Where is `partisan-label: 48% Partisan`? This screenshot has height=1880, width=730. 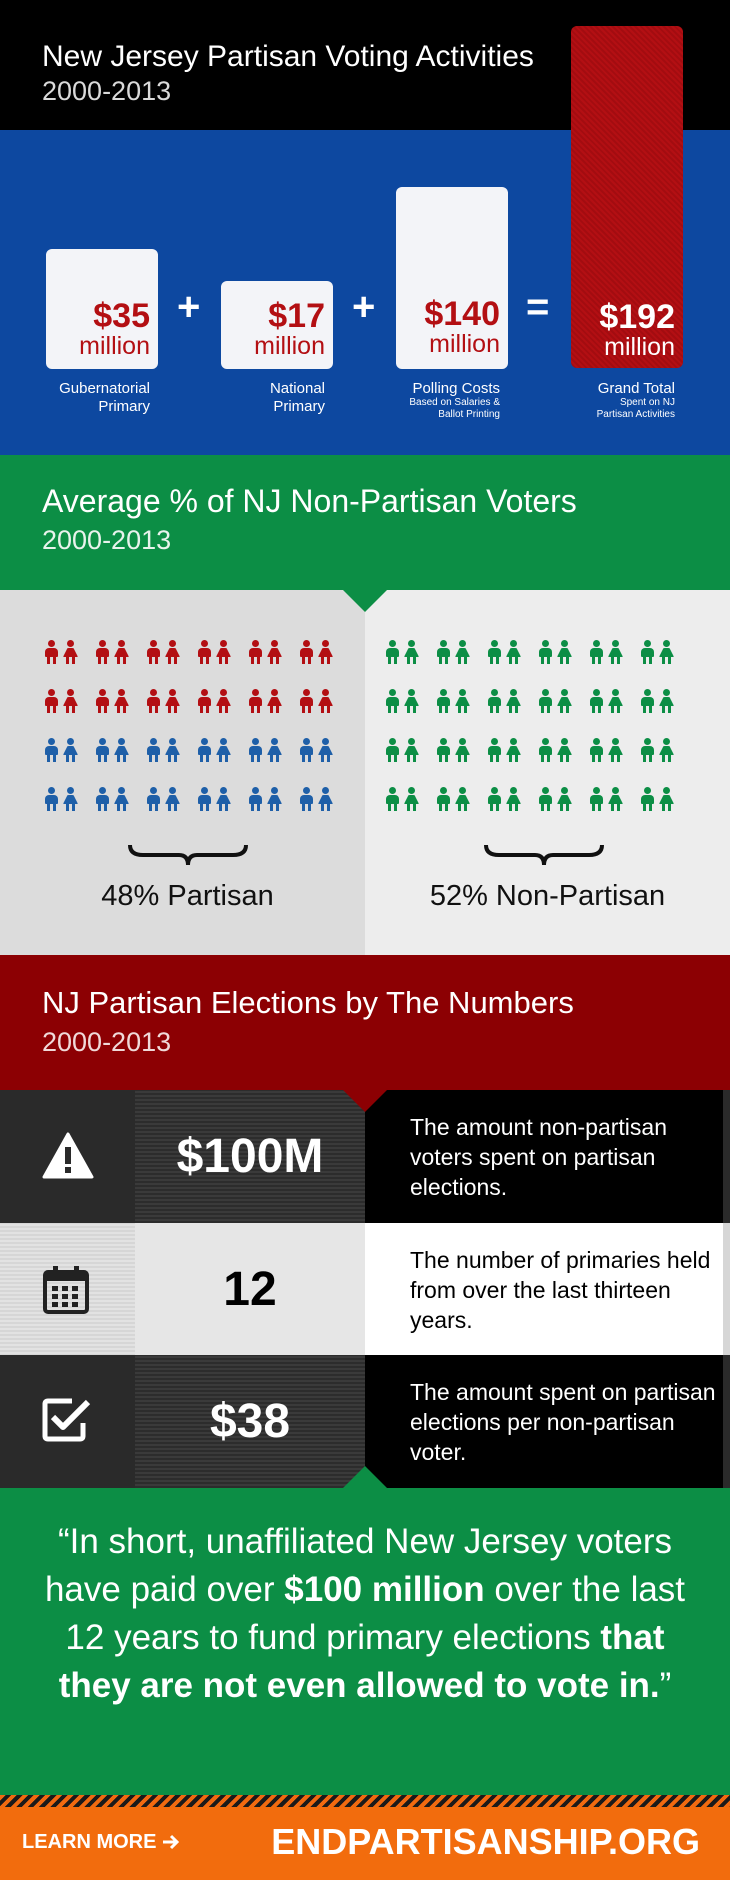
partisan-label: 48% Partisan is located at coordinates (187, 896).